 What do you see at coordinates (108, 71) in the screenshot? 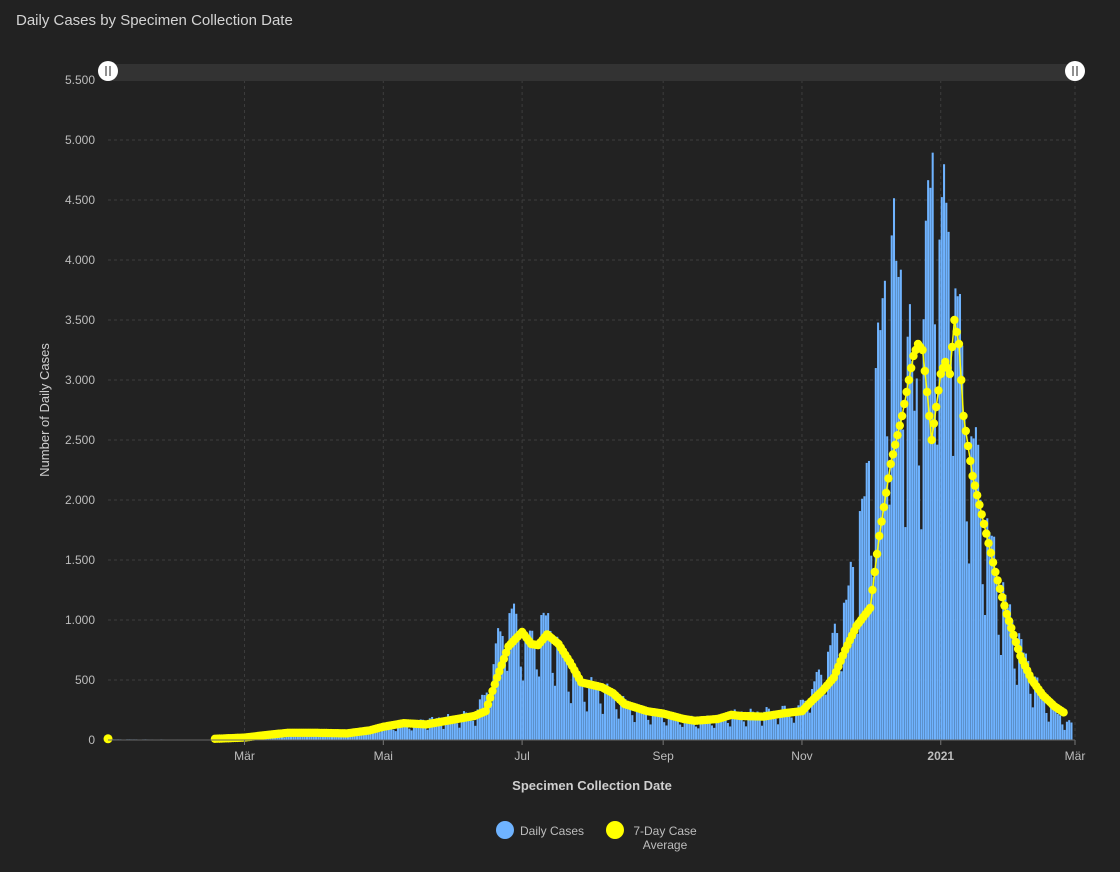
I see `range-handle-left` at bounding box center [108, 71].